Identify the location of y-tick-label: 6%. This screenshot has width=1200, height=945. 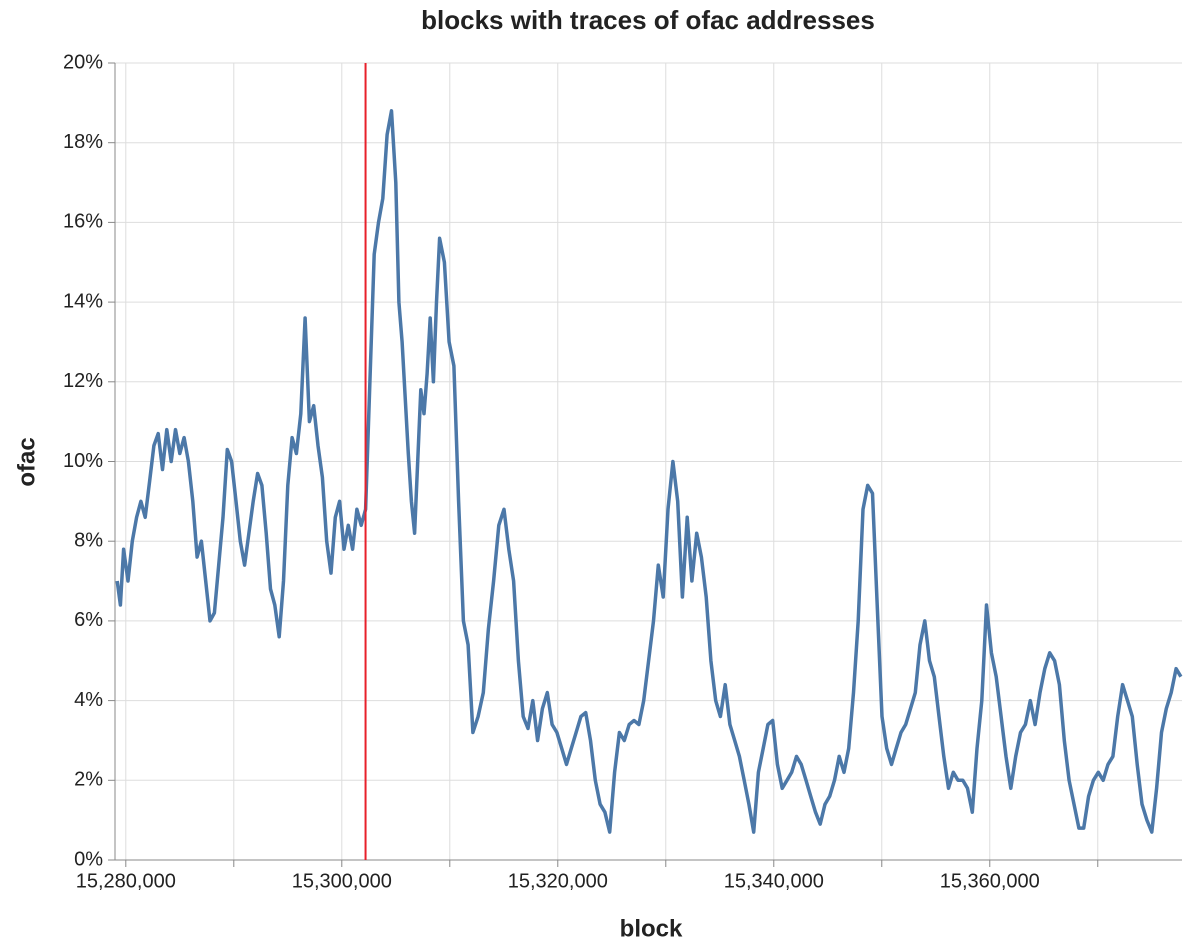
(88, 620).